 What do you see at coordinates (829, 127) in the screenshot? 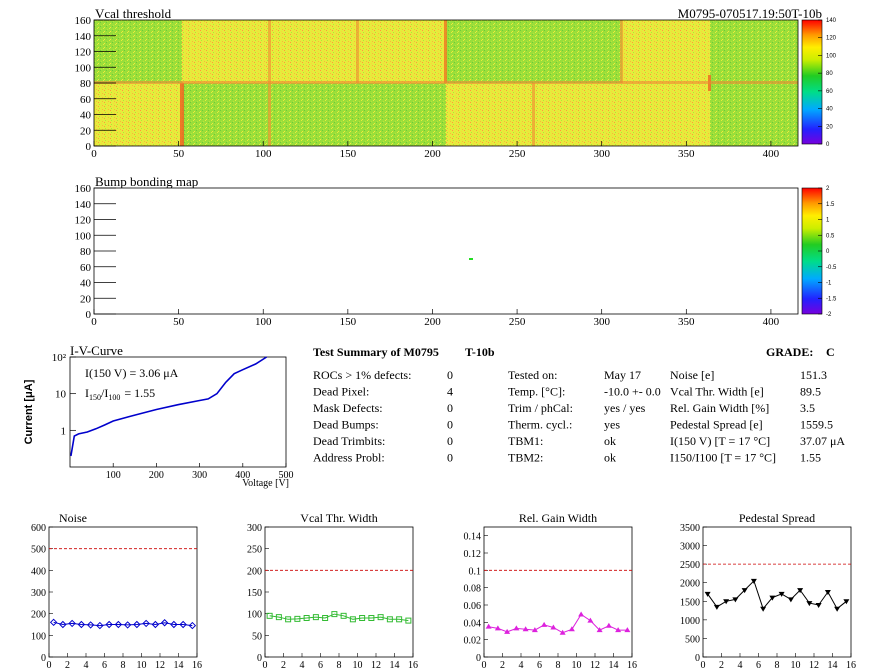
I see `vcal-scale-label: 20` at bounding box center [829, 127].